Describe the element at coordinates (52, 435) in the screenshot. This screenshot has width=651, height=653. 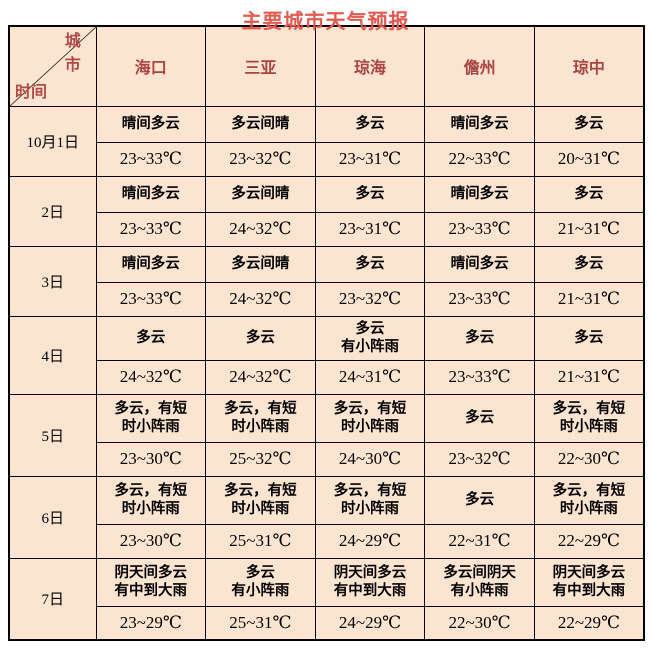
I see `date-cell: 5日` at that location.